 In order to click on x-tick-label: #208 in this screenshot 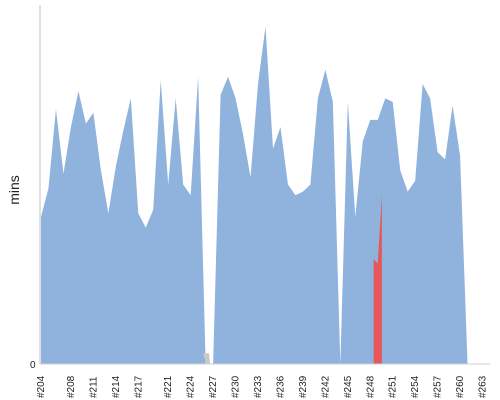, I will do `click(71, 386)`.